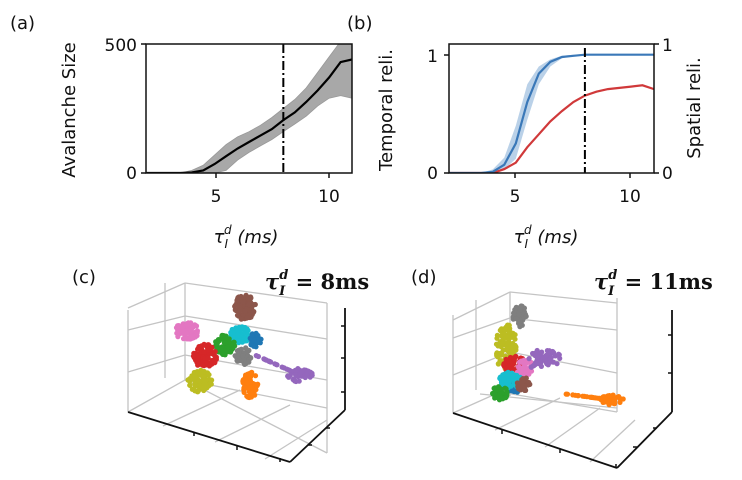 The image size is (742, 480). I want to click on x-tick-label: 5, so click(216, 197).